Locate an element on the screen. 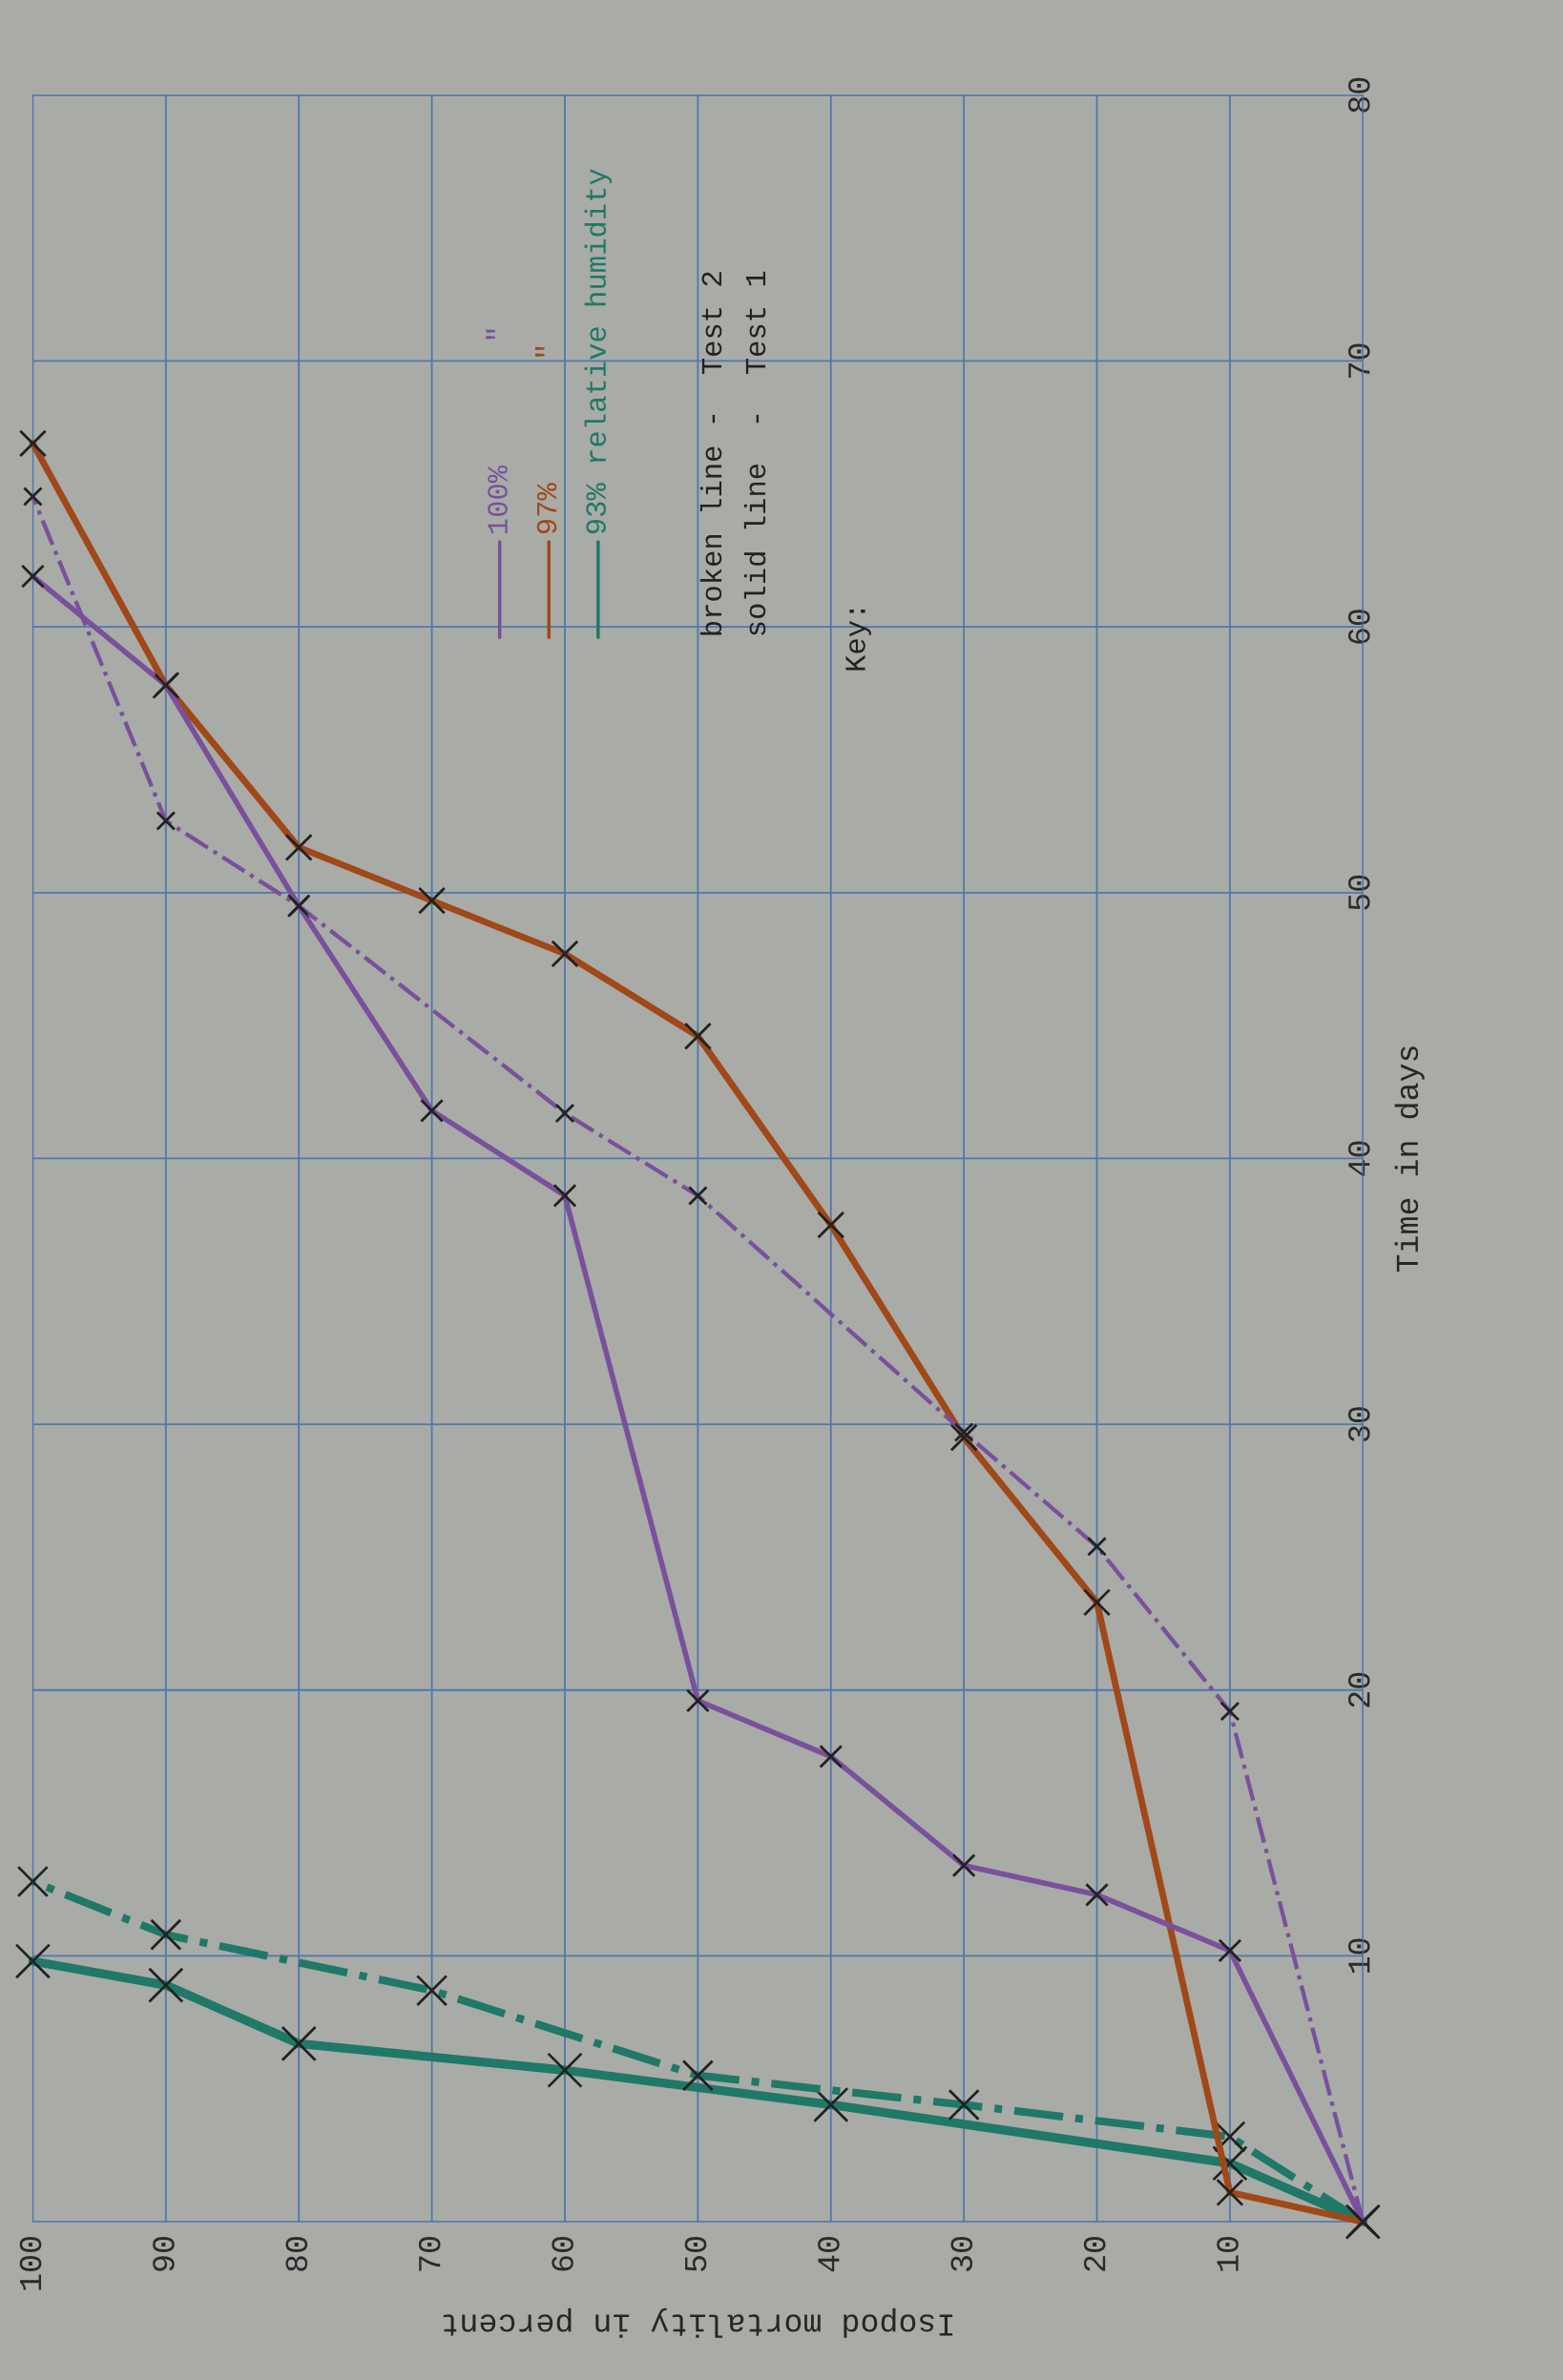 The height and width of the screenshot is (2380, 1563). y-tick-label: 10 is located at coordinates (1359, 1956).